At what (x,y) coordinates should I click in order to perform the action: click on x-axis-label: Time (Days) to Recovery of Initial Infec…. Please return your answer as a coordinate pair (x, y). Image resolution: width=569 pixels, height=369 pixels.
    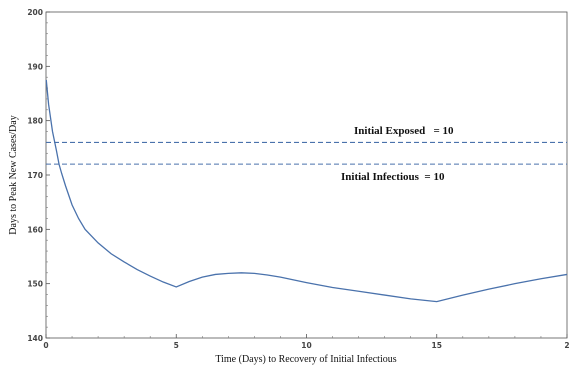
    Looking at the image, I should click on (305, 359).